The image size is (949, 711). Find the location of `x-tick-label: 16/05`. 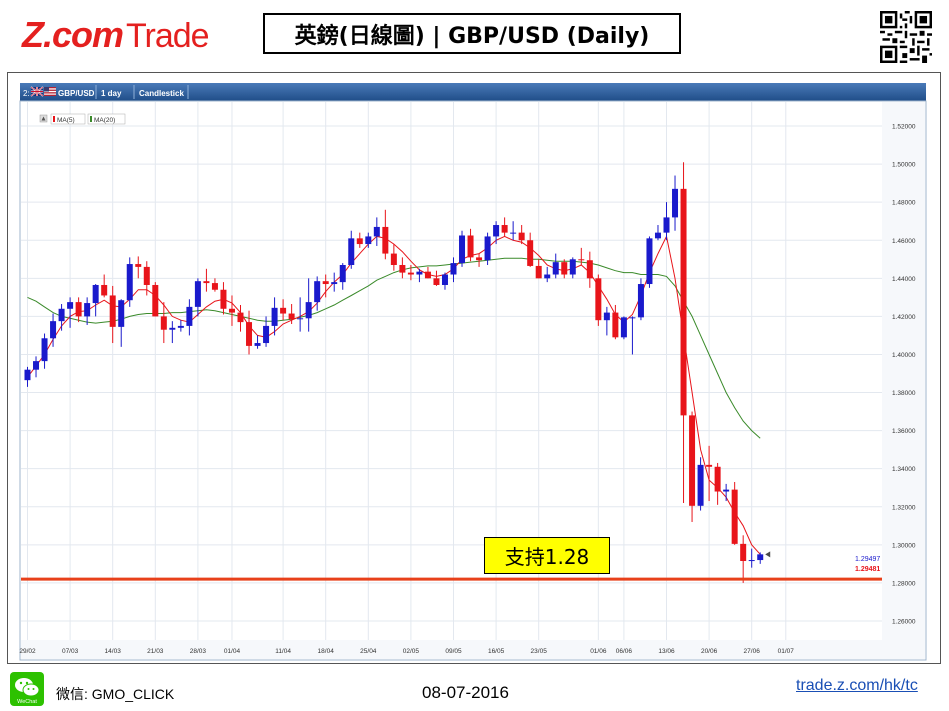

x-tick-label: 16/05 is located at coordinates (496, 651).